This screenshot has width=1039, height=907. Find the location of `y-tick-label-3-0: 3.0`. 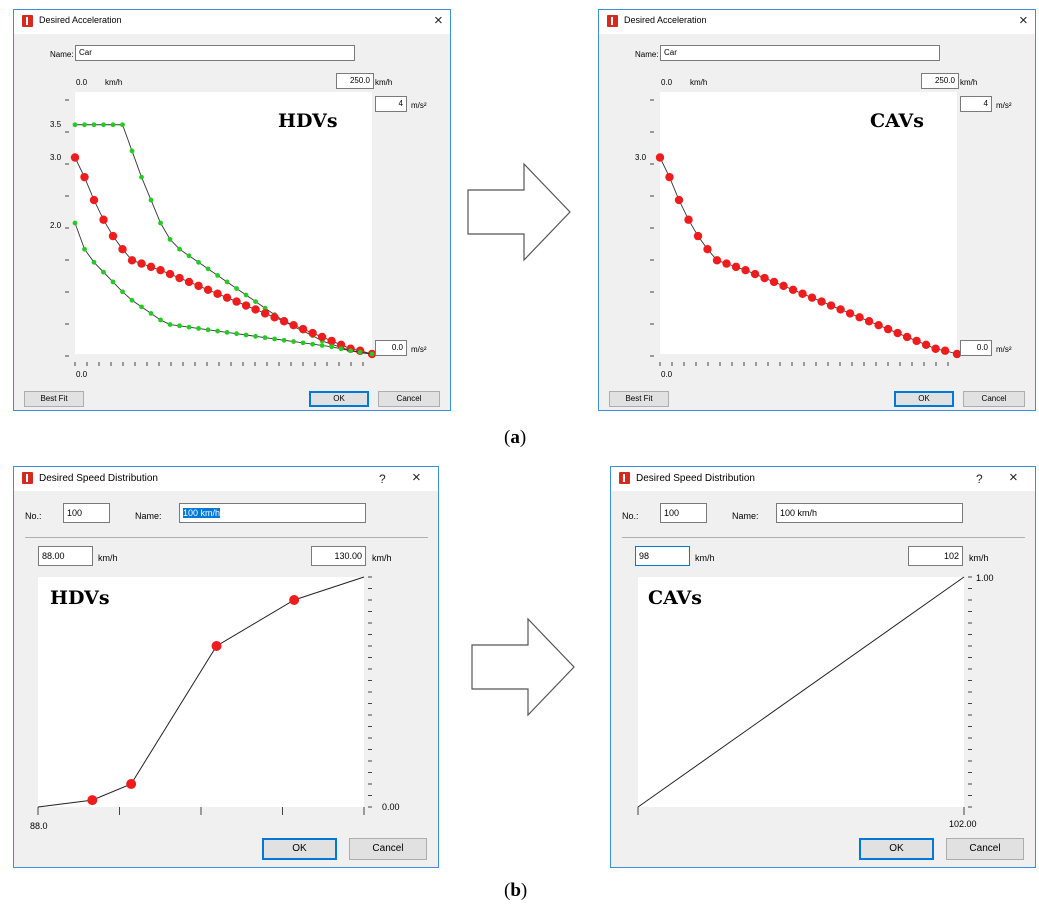

y-tick-label-3-0: 3.0 is located at coordinates (641, 157).